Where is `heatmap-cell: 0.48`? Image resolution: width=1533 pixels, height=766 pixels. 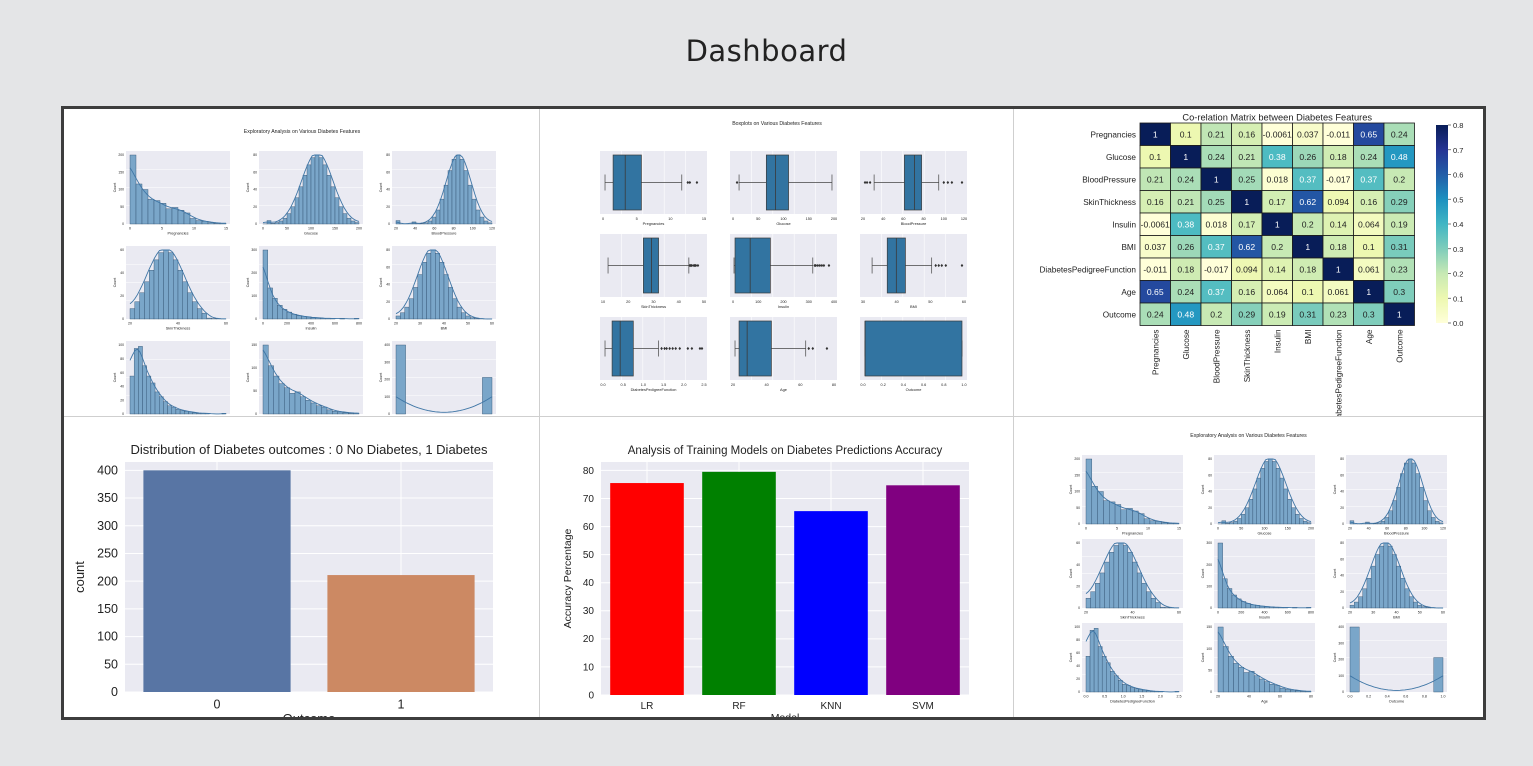
heatmap-cell: 0.48 is located at coordinates (1186, 314).